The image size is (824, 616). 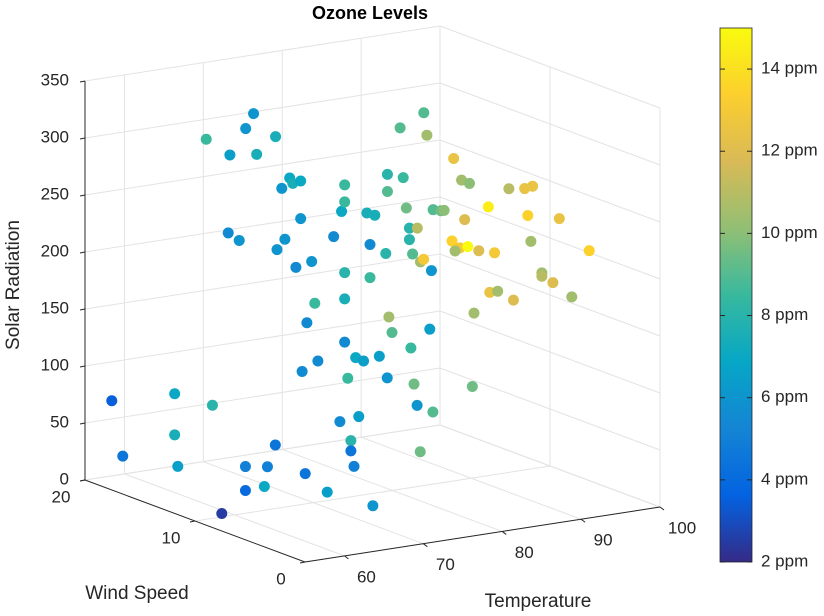 What do you see at coordinates (55, 79) in the screenshot?
I see `z-tick-label: 350` at bounding box center [55, 79].